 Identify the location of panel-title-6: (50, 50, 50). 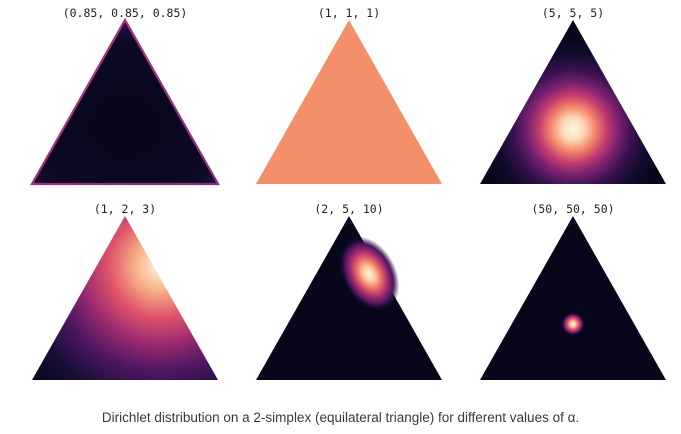
(573, 209).